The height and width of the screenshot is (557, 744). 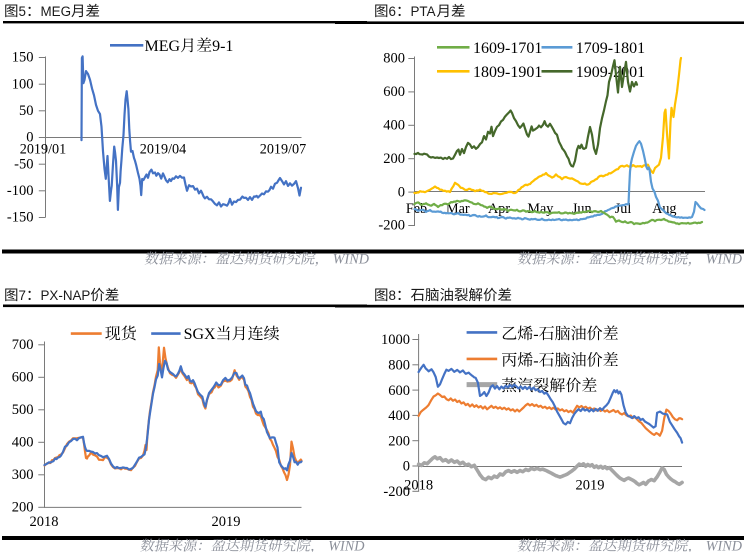 What do you see at coordinates (507, 72) in the screenshot?
I see `svg-text: 1809-1901` at bounding box center [507, 72].